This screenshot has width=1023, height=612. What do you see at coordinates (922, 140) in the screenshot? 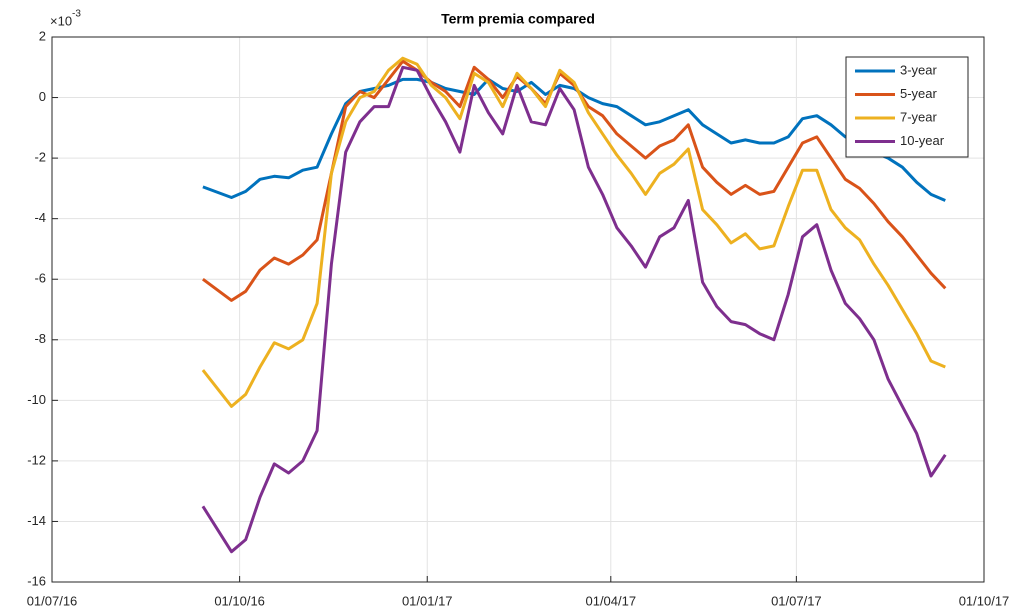
I see `legend-label: 10-year` at bounding box center [922, 140].